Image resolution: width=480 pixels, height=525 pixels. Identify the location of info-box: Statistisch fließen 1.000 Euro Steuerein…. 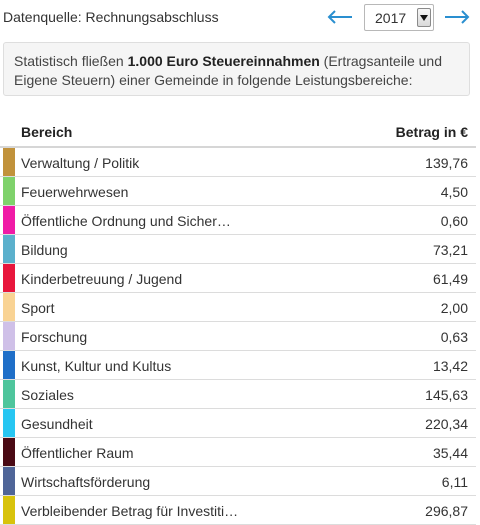
(236, 69).